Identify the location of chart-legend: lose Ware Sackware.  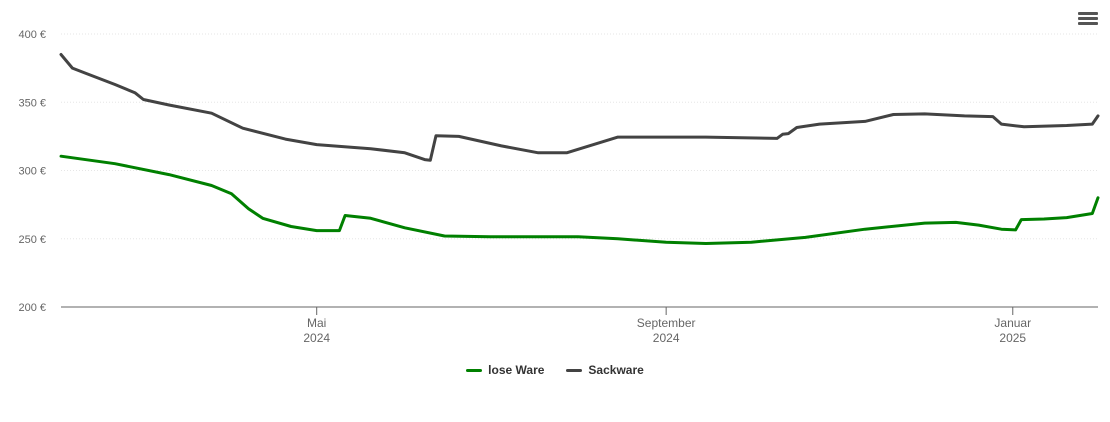
(555, 370).